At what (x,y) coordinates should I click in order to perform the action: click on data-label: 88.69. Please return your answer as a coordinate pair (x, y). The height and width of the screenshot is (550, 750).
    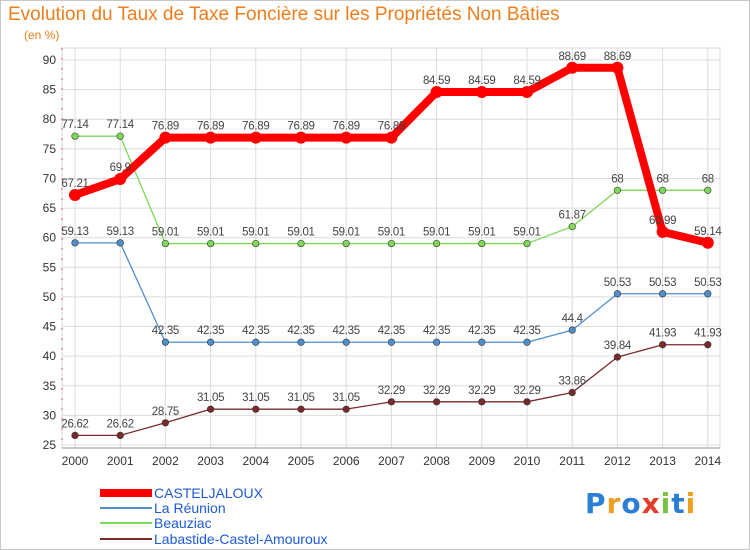
    Looking at the image, I should click on (572, 57).